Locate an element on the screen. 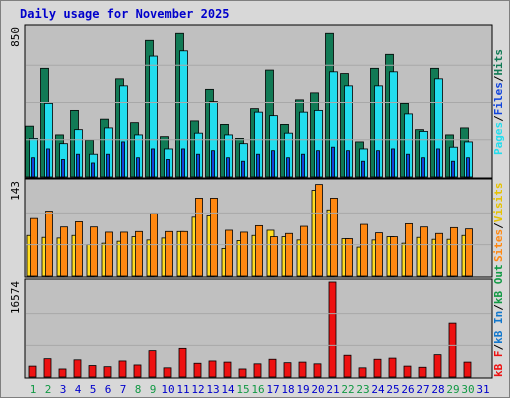  legend-visits: Visits is located at coordinates (498, 203).